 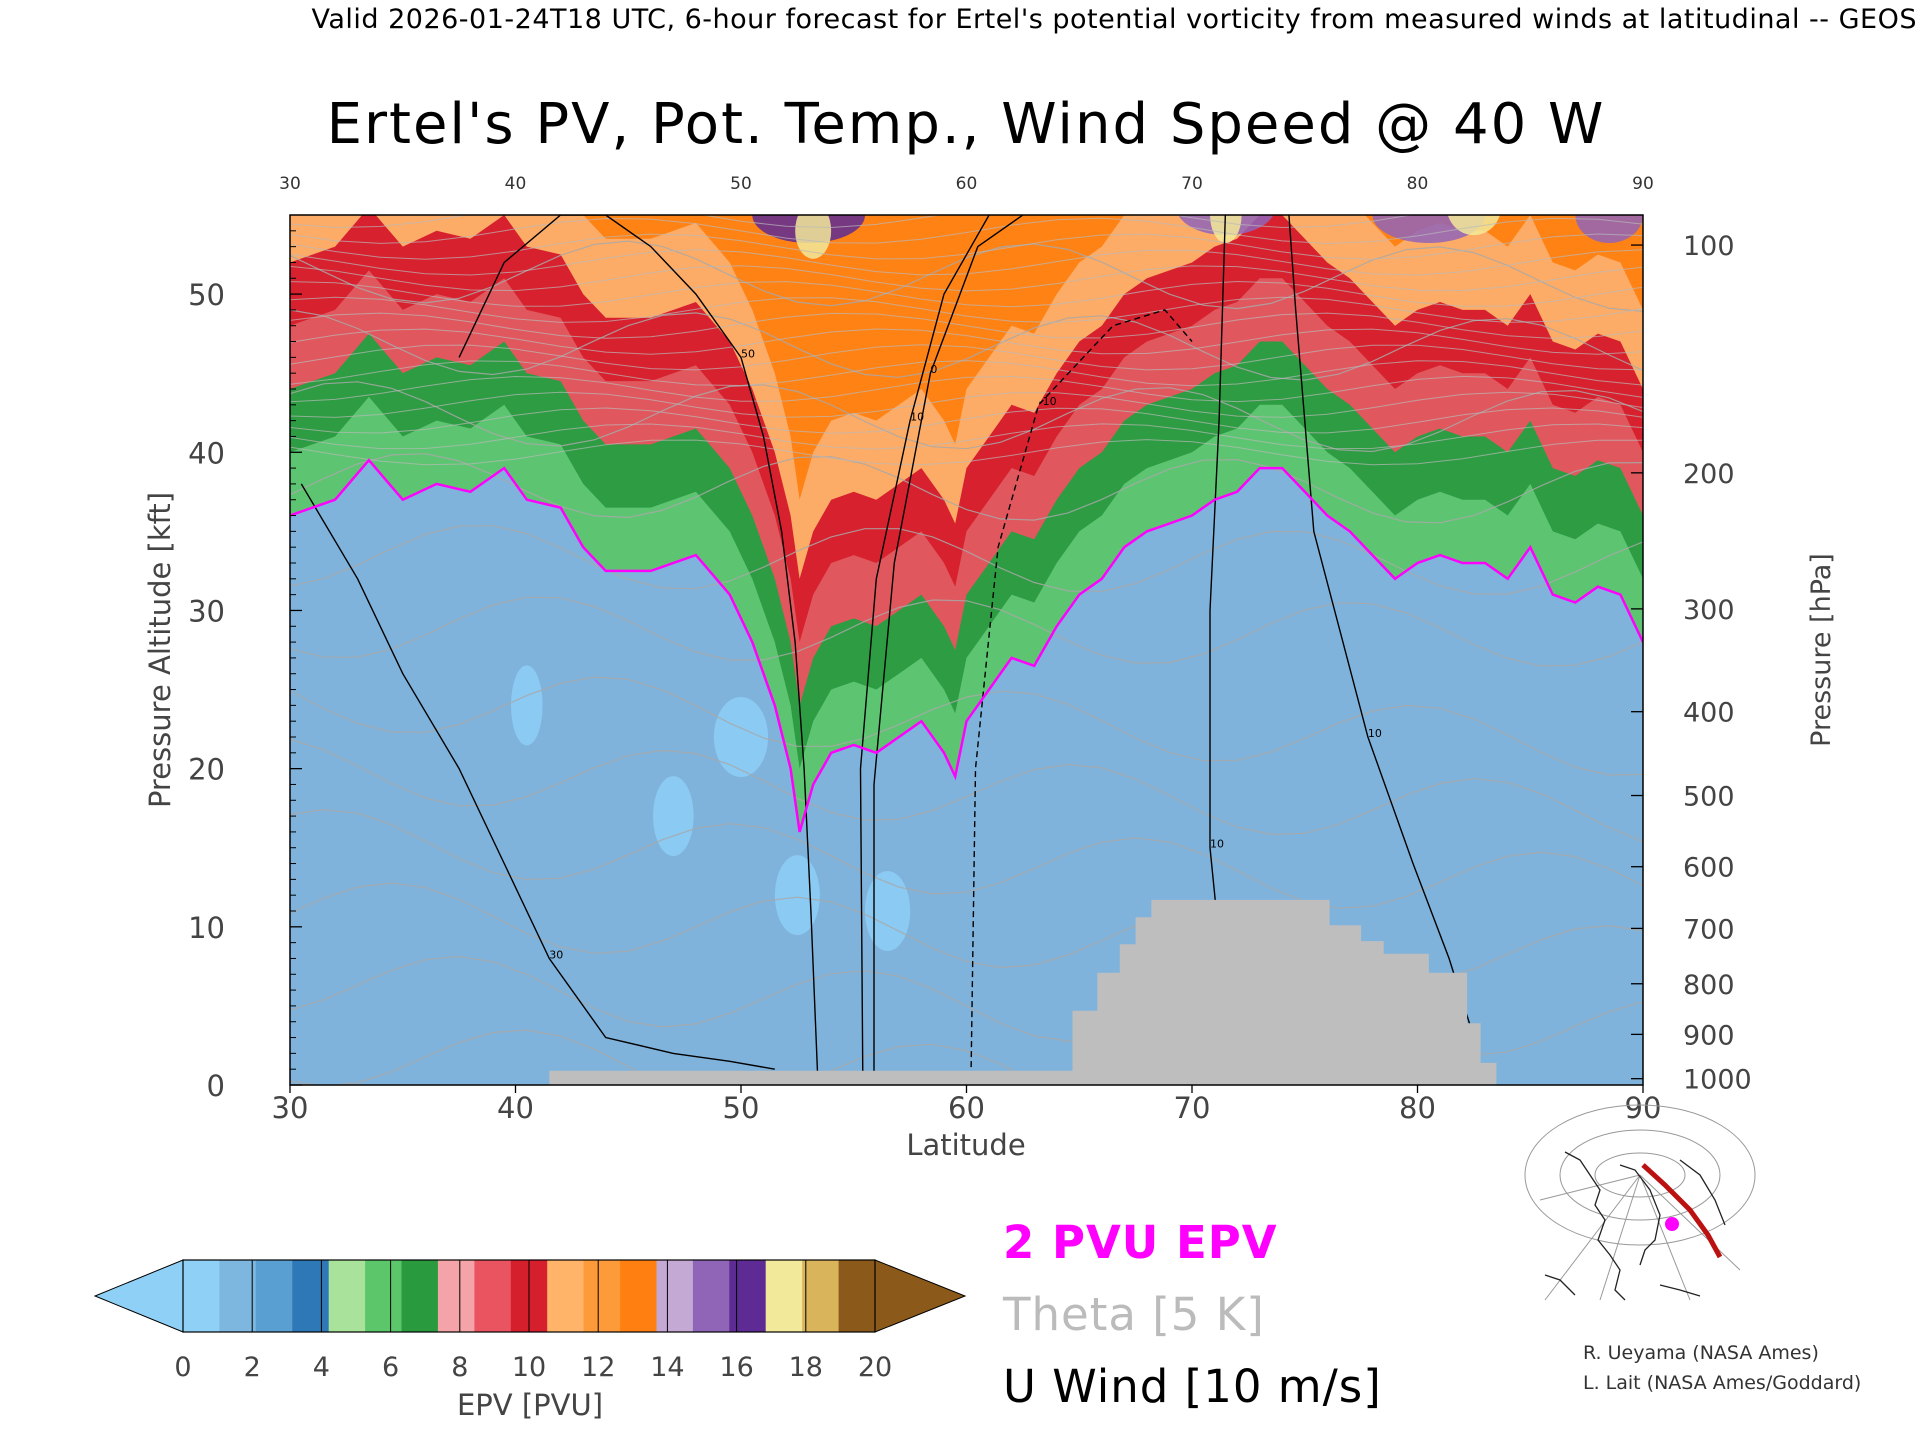 I want to click on x-axis-bottom: 30 40 50 60 70 80 90, so click(x=967, y=1105).